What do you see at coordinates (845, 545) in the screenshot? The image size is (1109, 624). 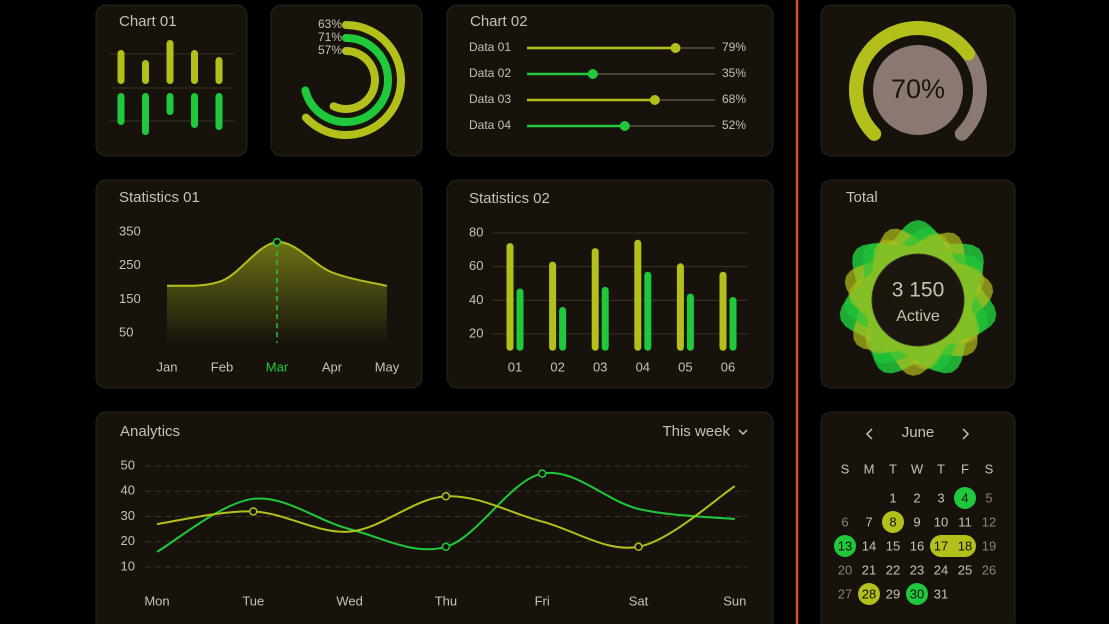 I see `day: 13` at bounding box center [845, 545].